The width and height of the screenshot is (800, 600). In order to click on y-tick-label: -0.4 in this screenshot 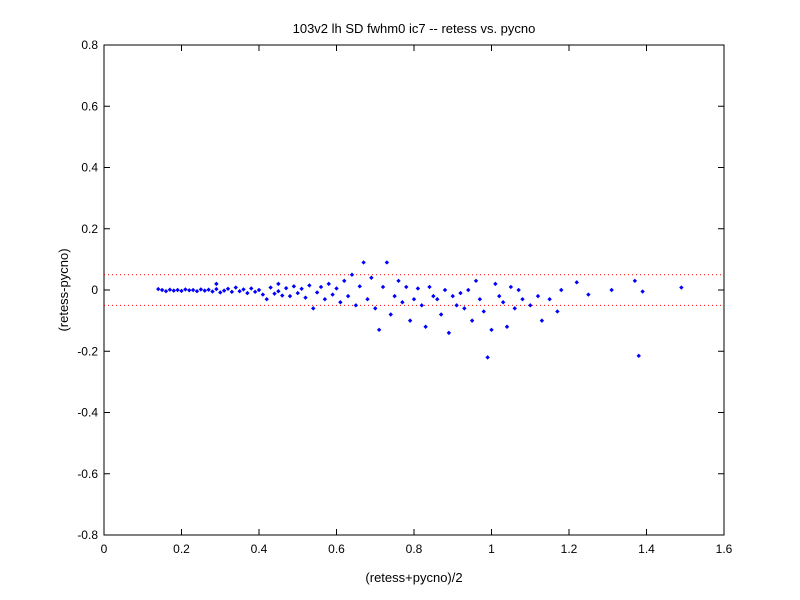, I will do `click(87, 413)`.